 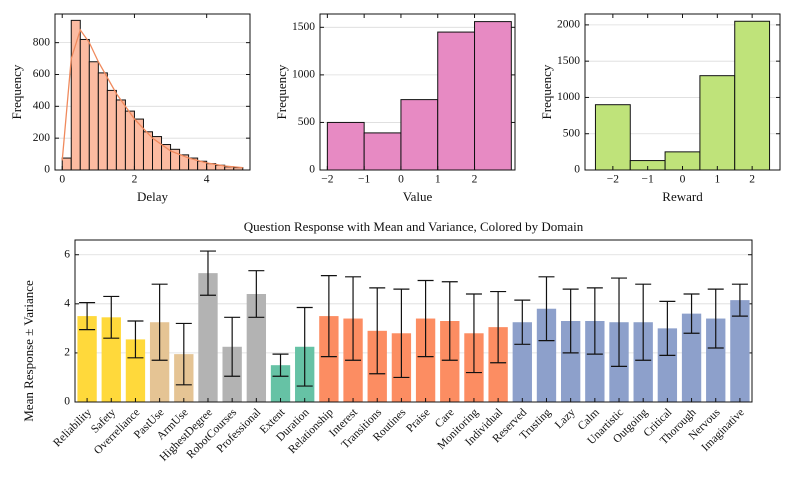 I want to click on y-tick-label: 800, so click(x=42, y=42).